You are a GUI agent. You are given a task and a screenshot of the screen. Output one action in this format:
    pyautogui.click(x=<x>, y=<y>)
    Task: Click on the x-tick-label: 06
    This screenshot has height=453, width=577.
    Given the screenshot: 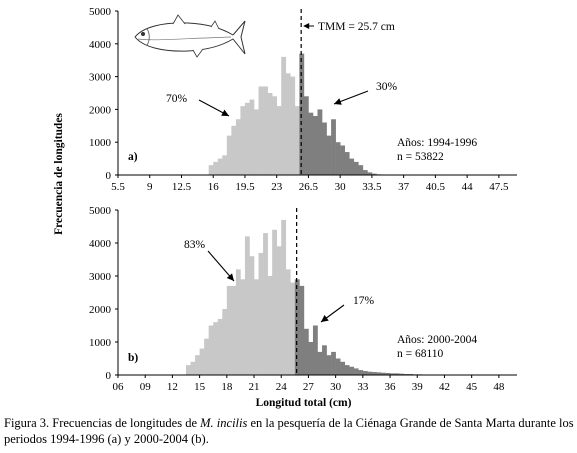 What is the action you would take?
    pyautogui.click(x=119, y=387)
    